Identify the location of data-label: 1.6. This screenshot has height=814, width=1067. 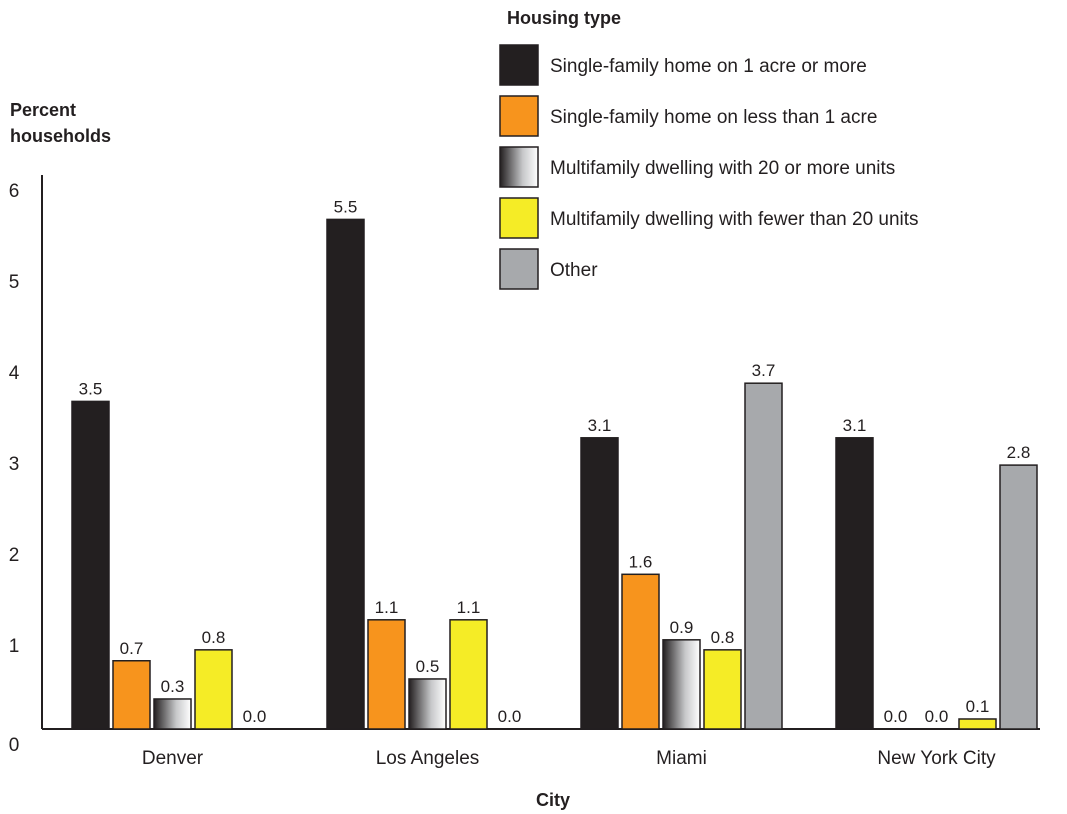
(641, 561).